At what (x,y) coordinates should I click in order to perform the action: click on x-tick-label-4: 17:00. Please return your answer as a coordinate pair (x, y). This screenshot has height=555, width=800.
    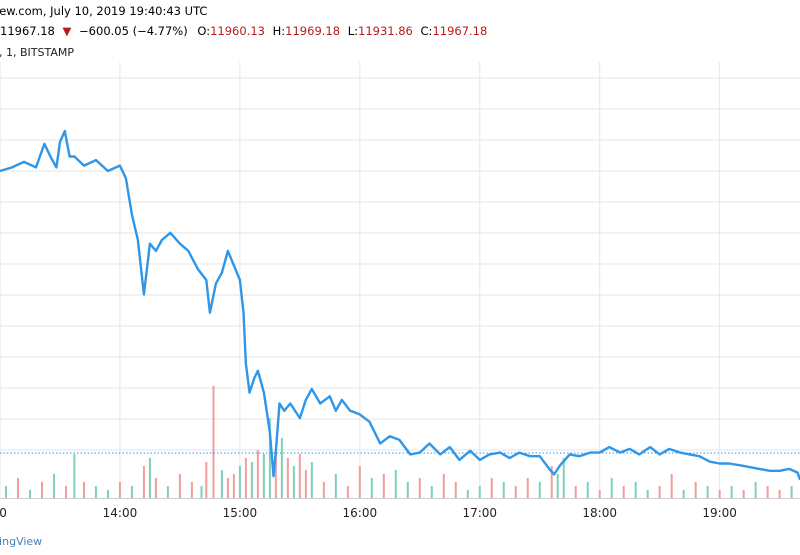
    Looking at the image, I should click on (479, 513).